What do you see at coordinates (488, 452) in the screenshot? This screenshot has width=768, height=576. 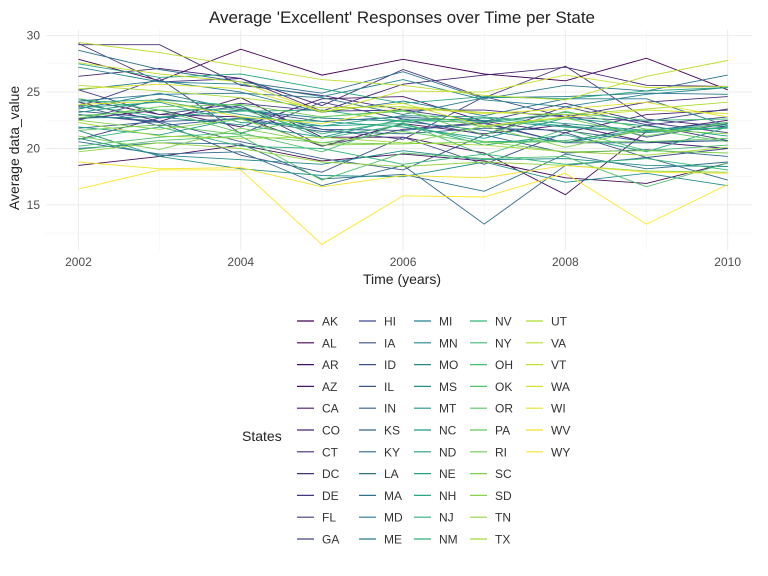 I see `legend-item-ri: RI` at bounding box center [488, 452].